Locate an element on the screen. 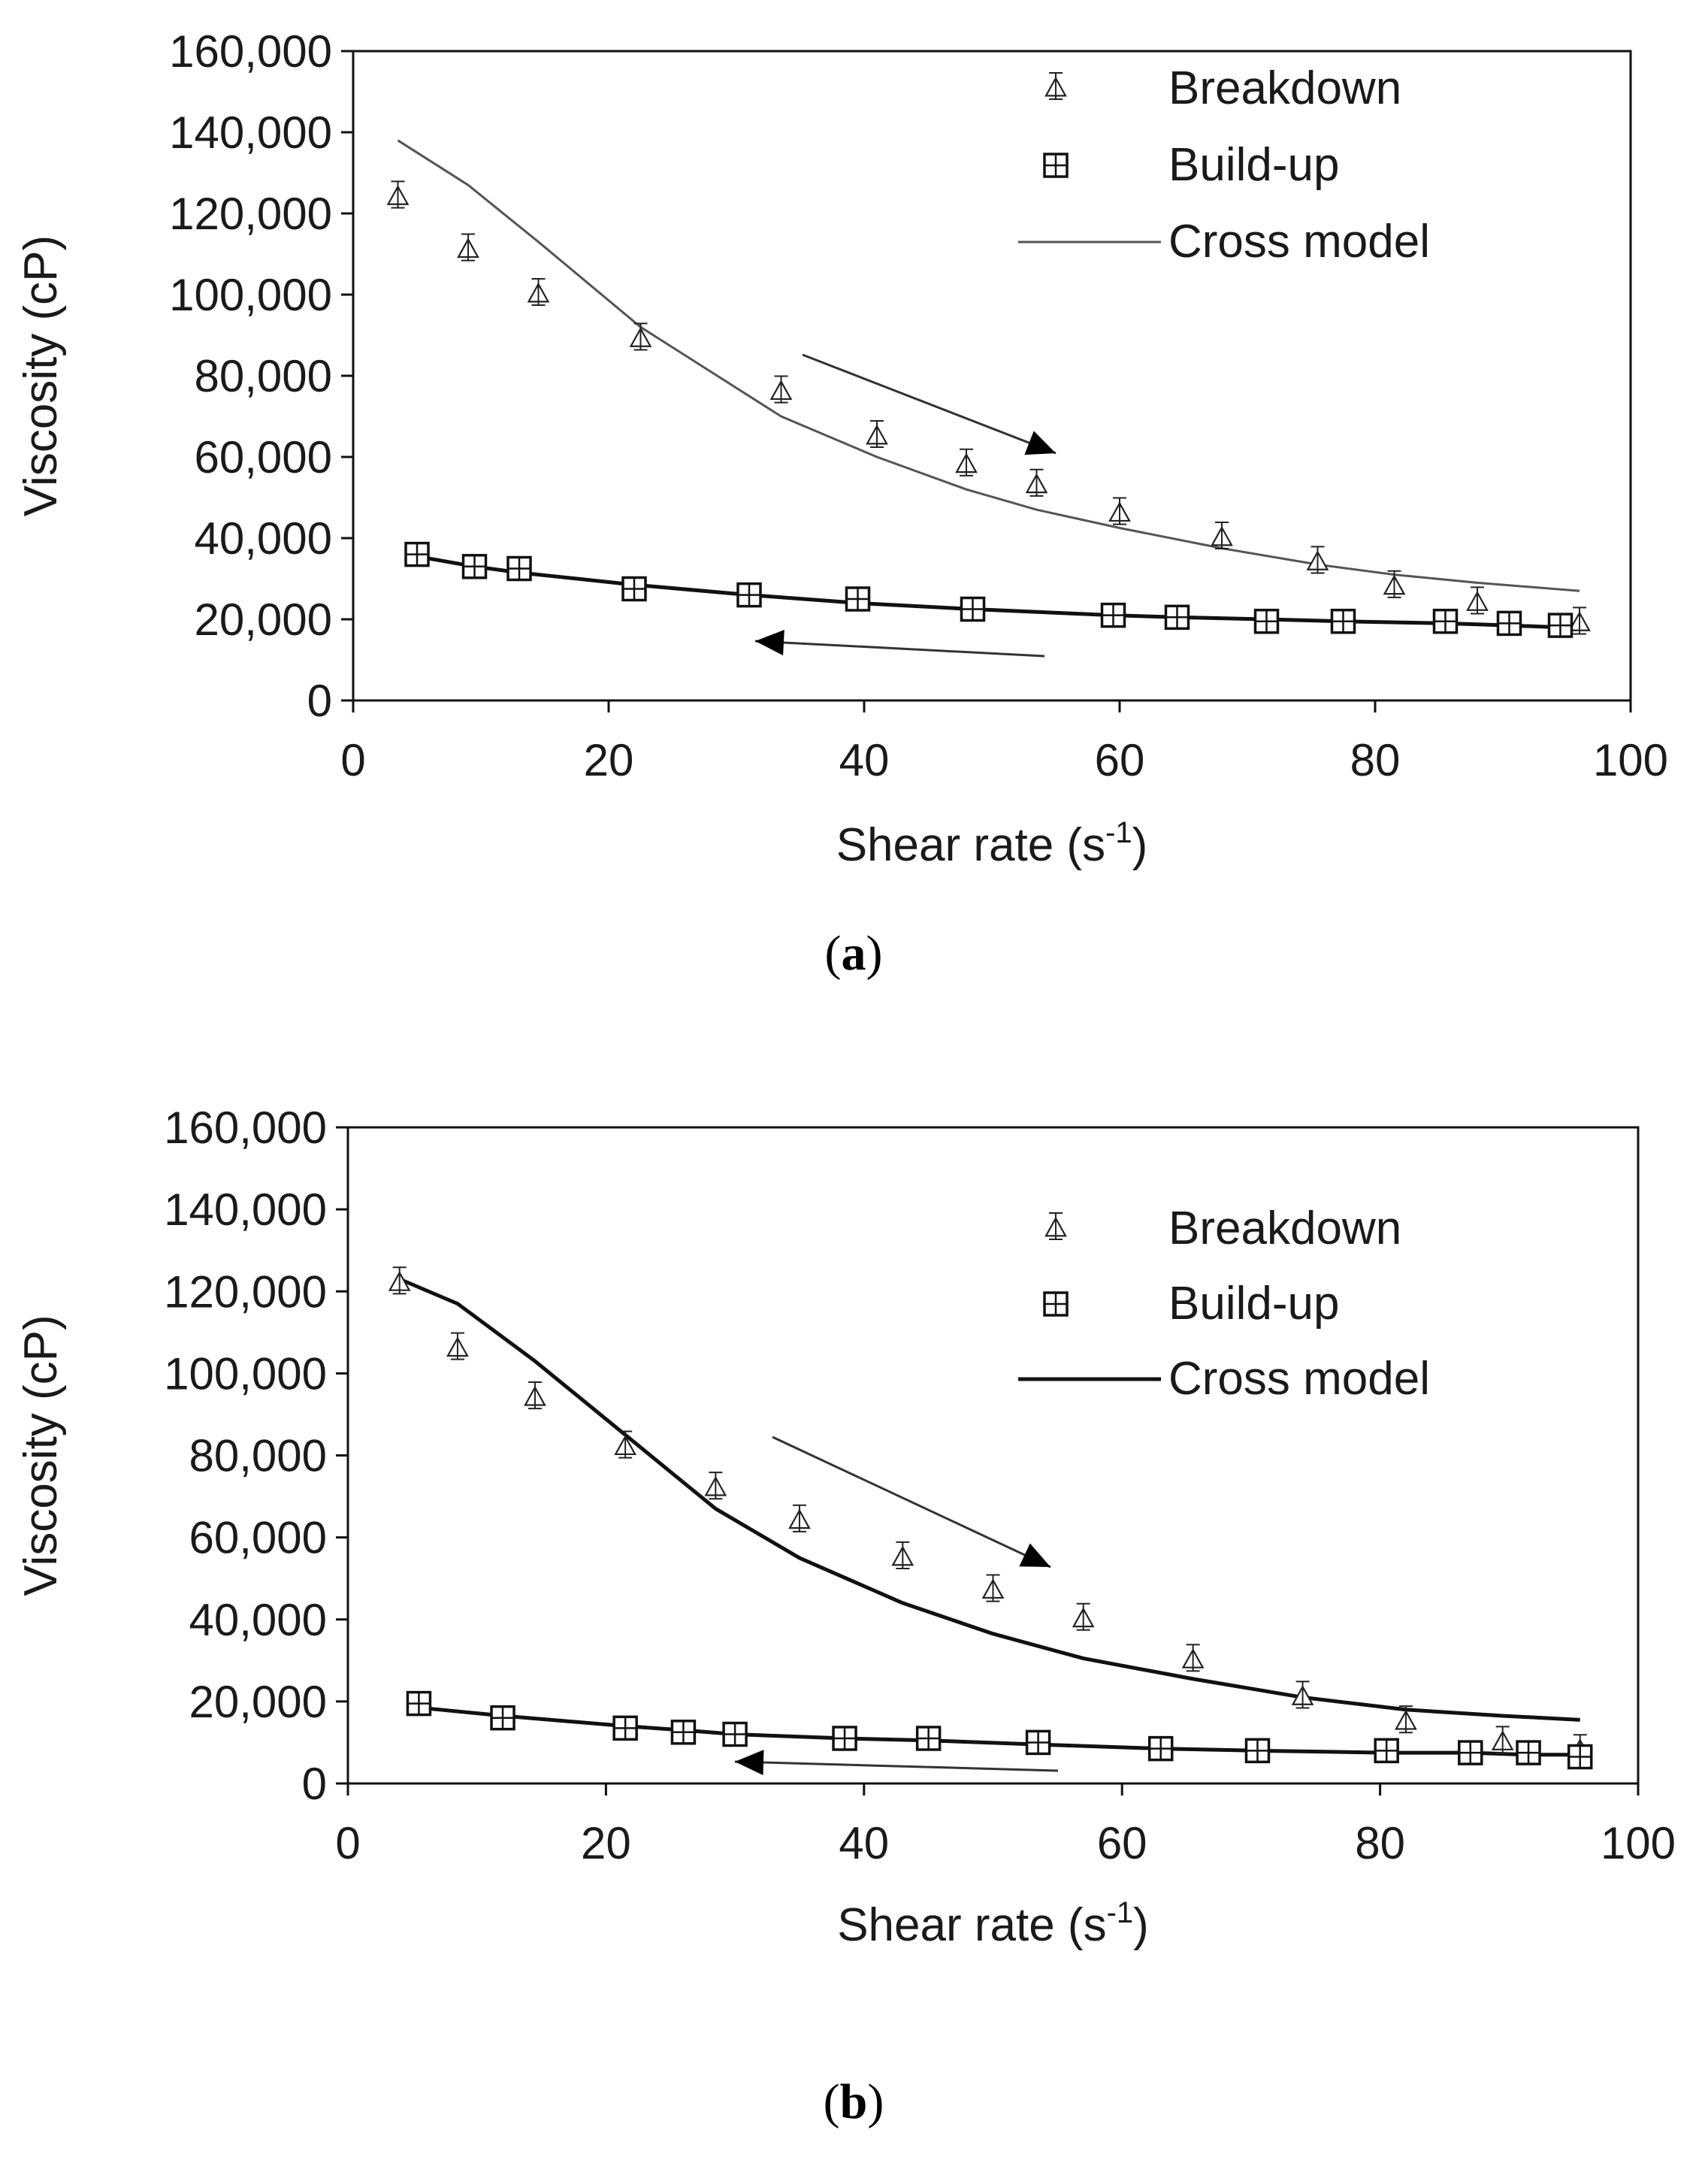 The width and height of the screenshot is (1708, 2157). panel-caption: (a) is located at coordinates (854, 953).